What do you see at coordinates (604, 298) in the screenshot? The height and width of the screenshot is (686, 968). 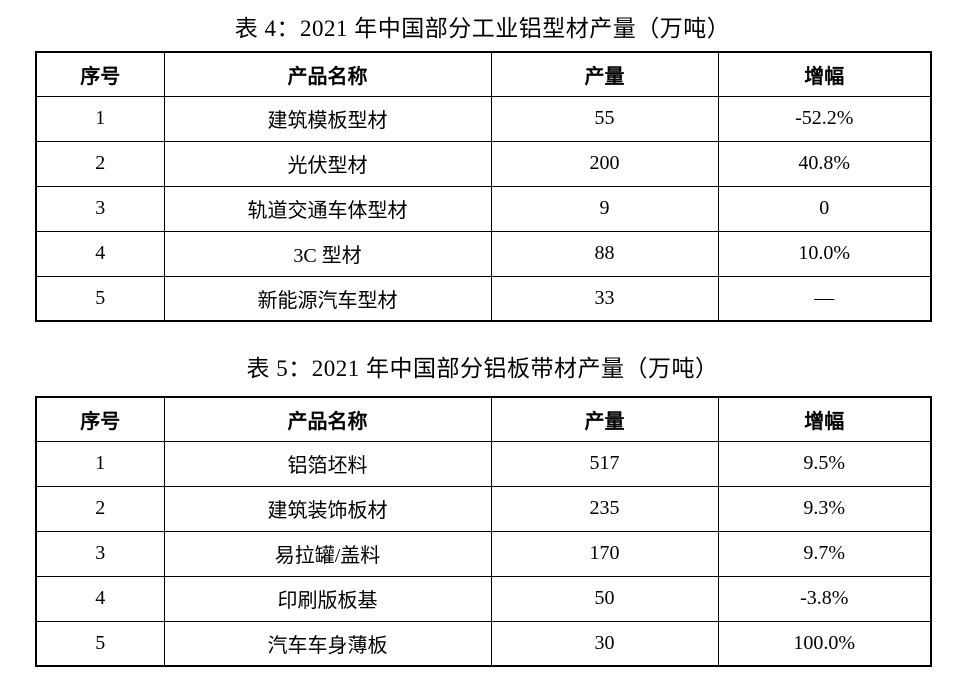 I see `cell-output: 33` at bounding box center [604, 298].